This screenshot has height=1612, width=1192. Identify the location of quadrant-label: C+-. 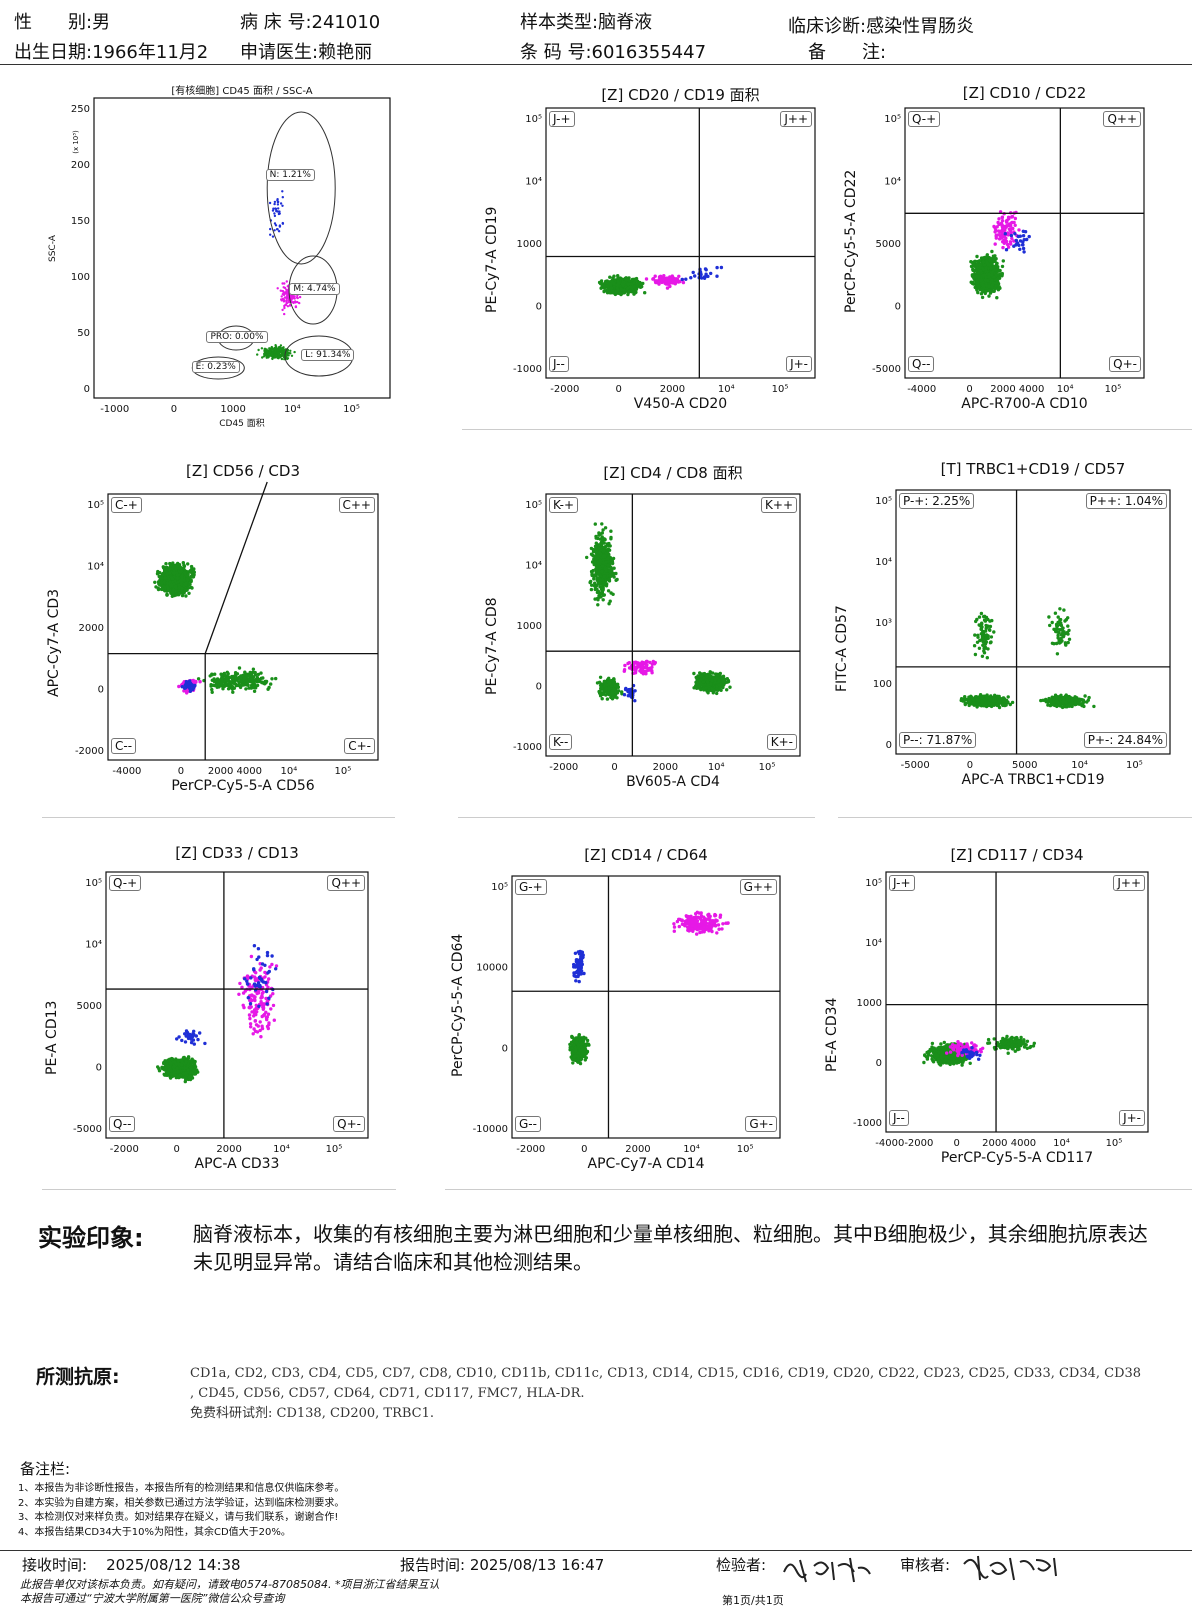
(359, 746).